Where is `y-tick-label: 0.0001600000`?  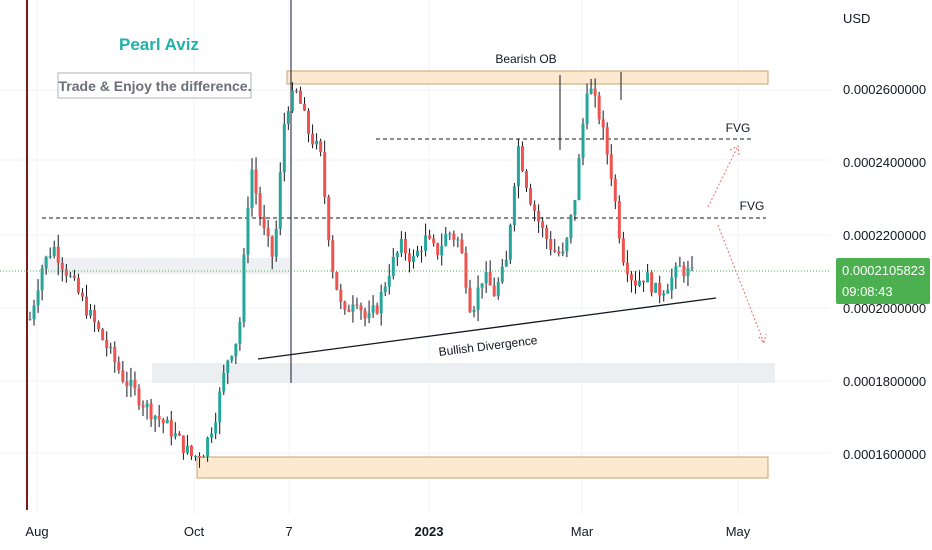 y-tick-label: 0.0001600000 is located at coordinates (884, 454).